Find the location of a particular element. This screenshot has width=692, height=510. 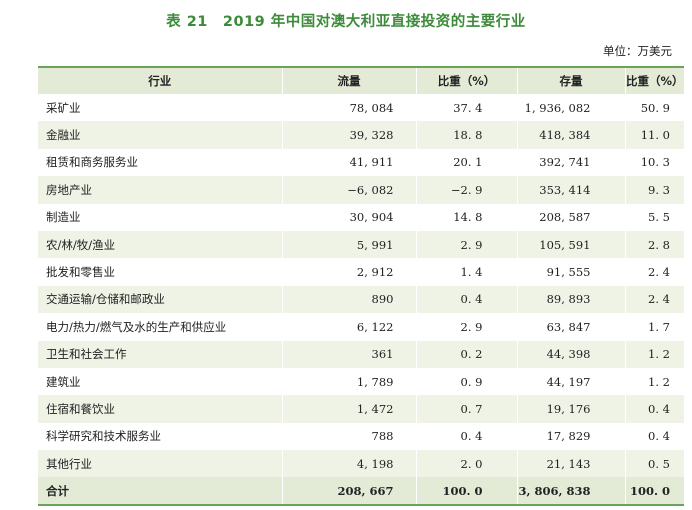

flow-share-cell: 20. 1 is located at coordinates (466, 162).